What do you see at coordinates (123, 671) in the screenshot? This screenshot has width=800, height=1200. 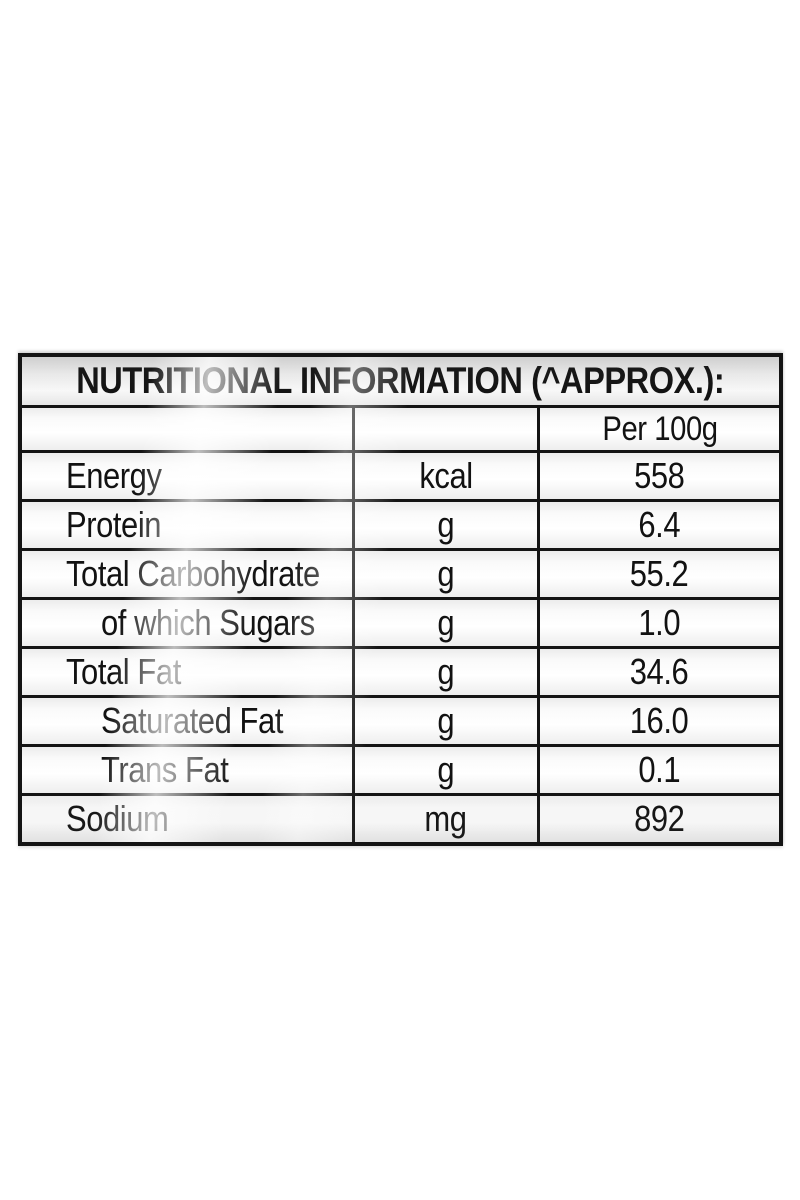 I see `nutrient-name: Total Fat` at bounding box center [123, 671].